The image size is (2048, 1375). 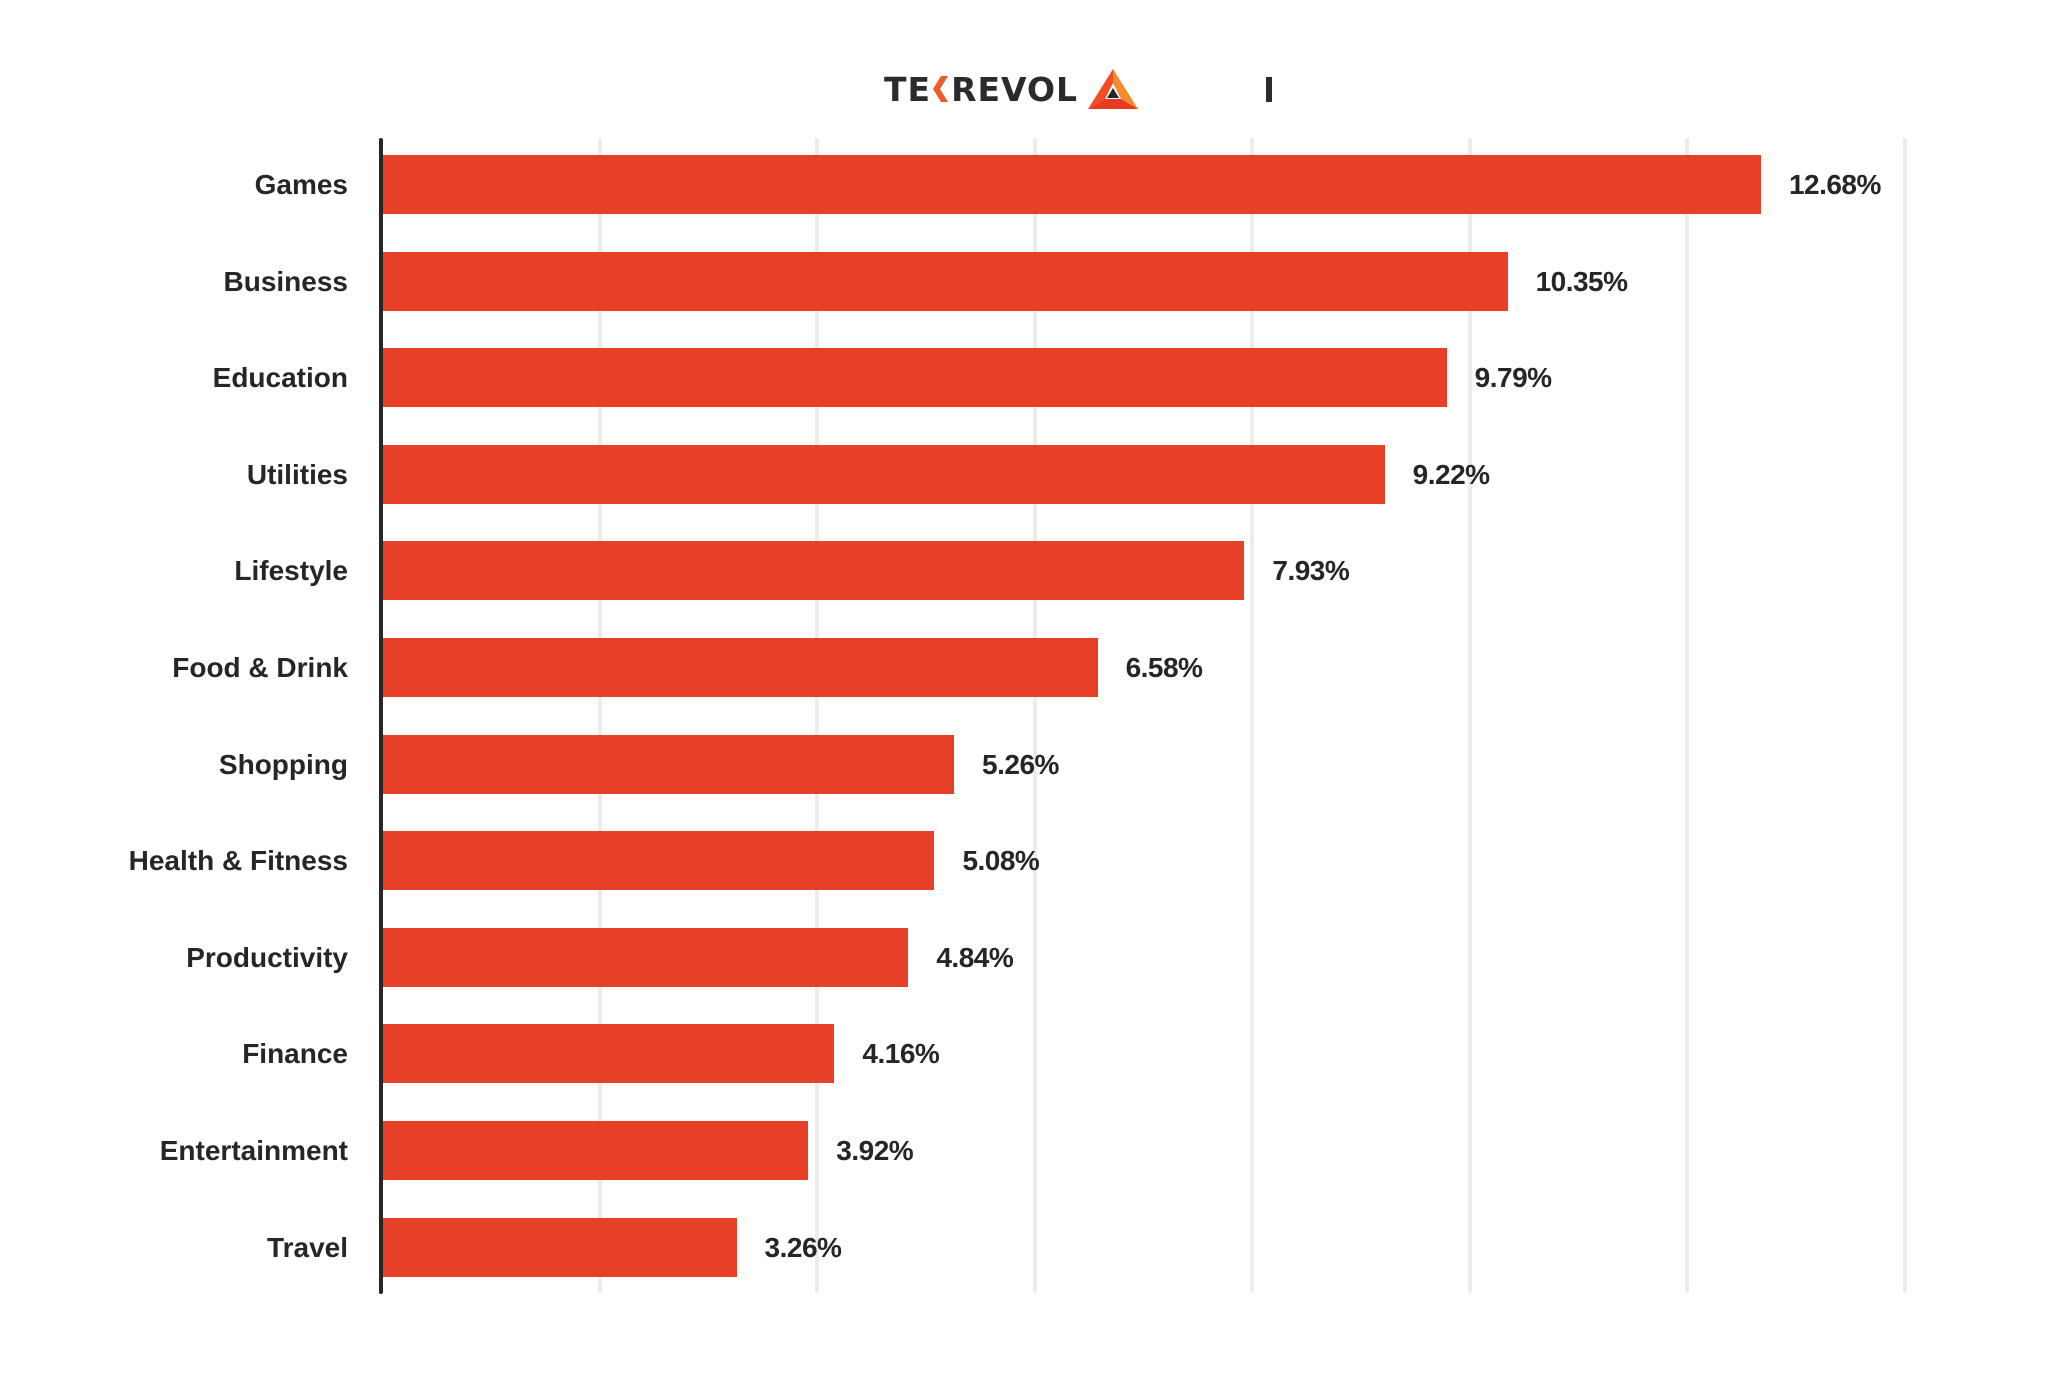 What do you see at coordinates (901, 1054) in the screenshot?
I see `value-label: 4.16%` at bounding box center [901, 1054].